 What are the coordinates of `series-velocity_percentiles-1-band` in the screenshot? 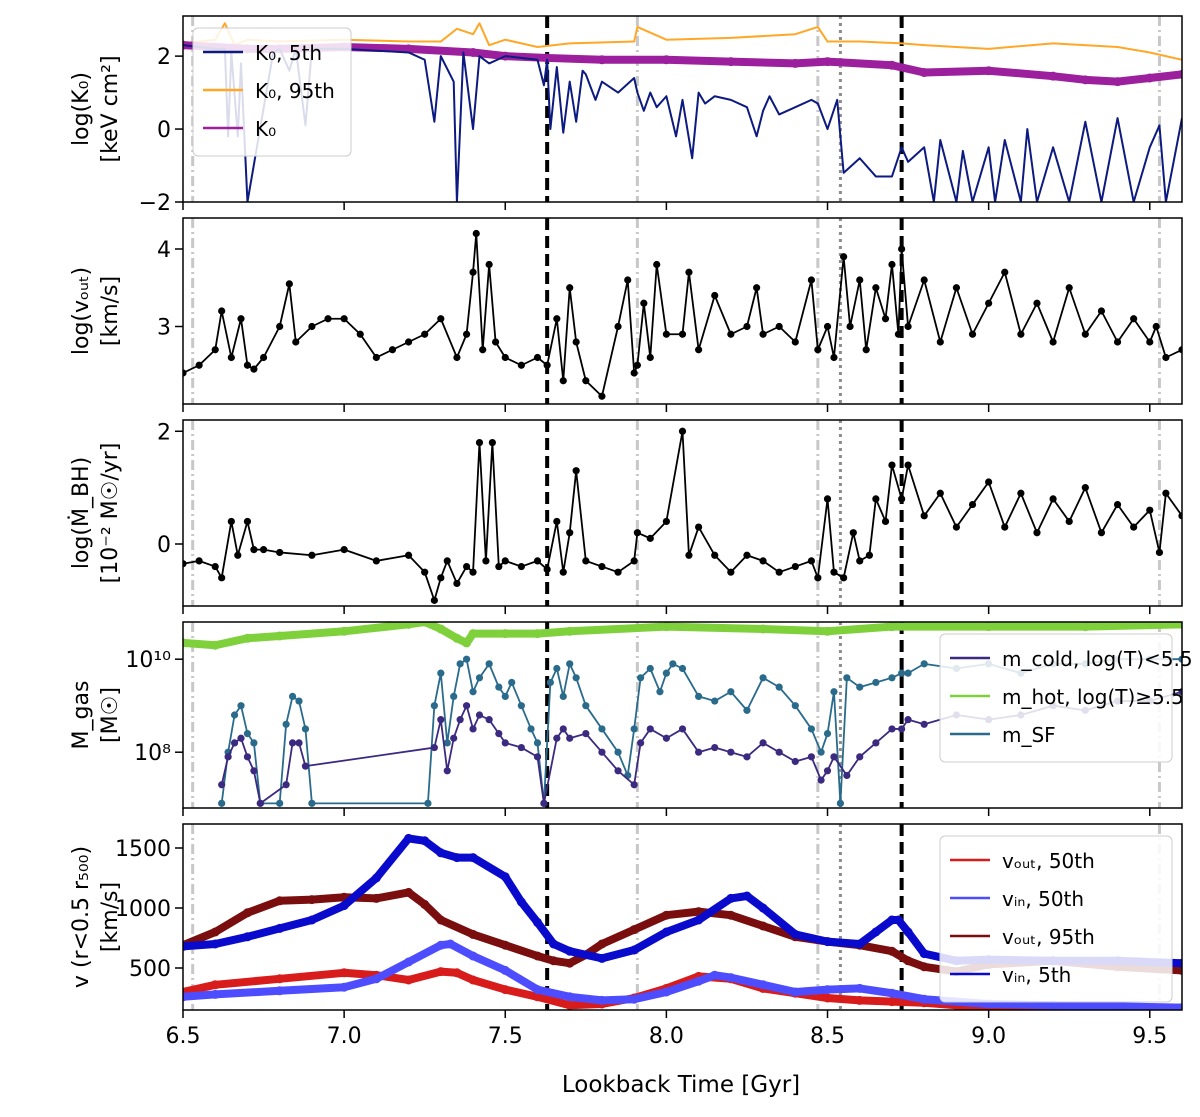 It's located at (682, 975).